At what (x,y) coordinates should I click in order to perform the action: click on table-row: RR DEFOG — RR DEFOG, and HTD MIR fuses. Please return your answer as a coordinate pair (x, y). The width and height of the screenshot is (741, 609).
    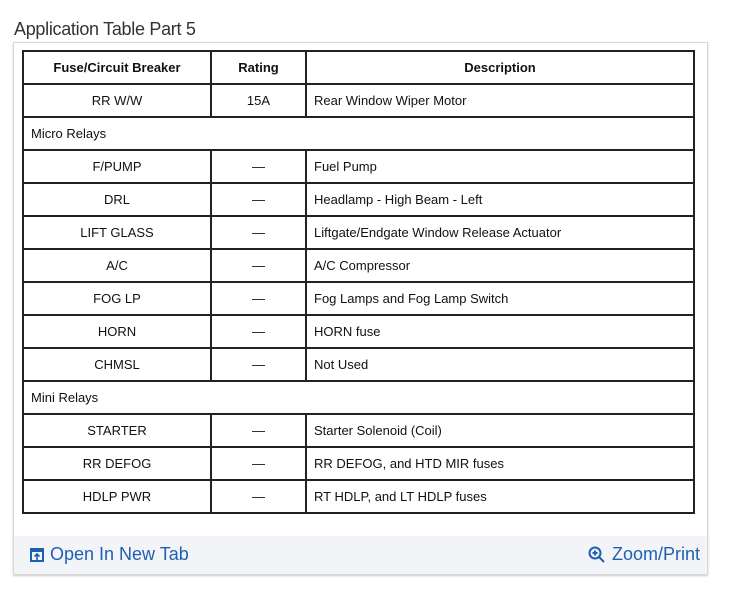
    Looking at the image, I should click on (358, 463).